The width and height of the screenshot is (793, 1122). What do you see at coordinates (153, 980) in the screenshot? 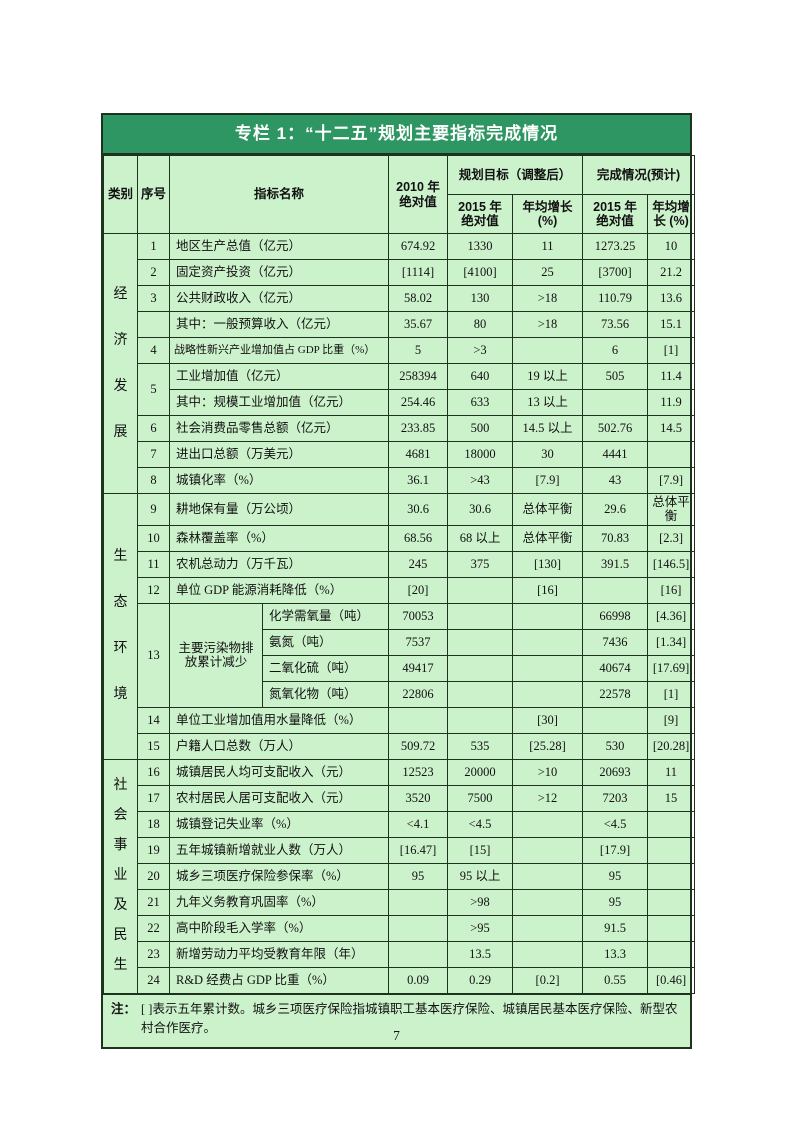
I see `row-index: 24` at bounding box center [153, 980].